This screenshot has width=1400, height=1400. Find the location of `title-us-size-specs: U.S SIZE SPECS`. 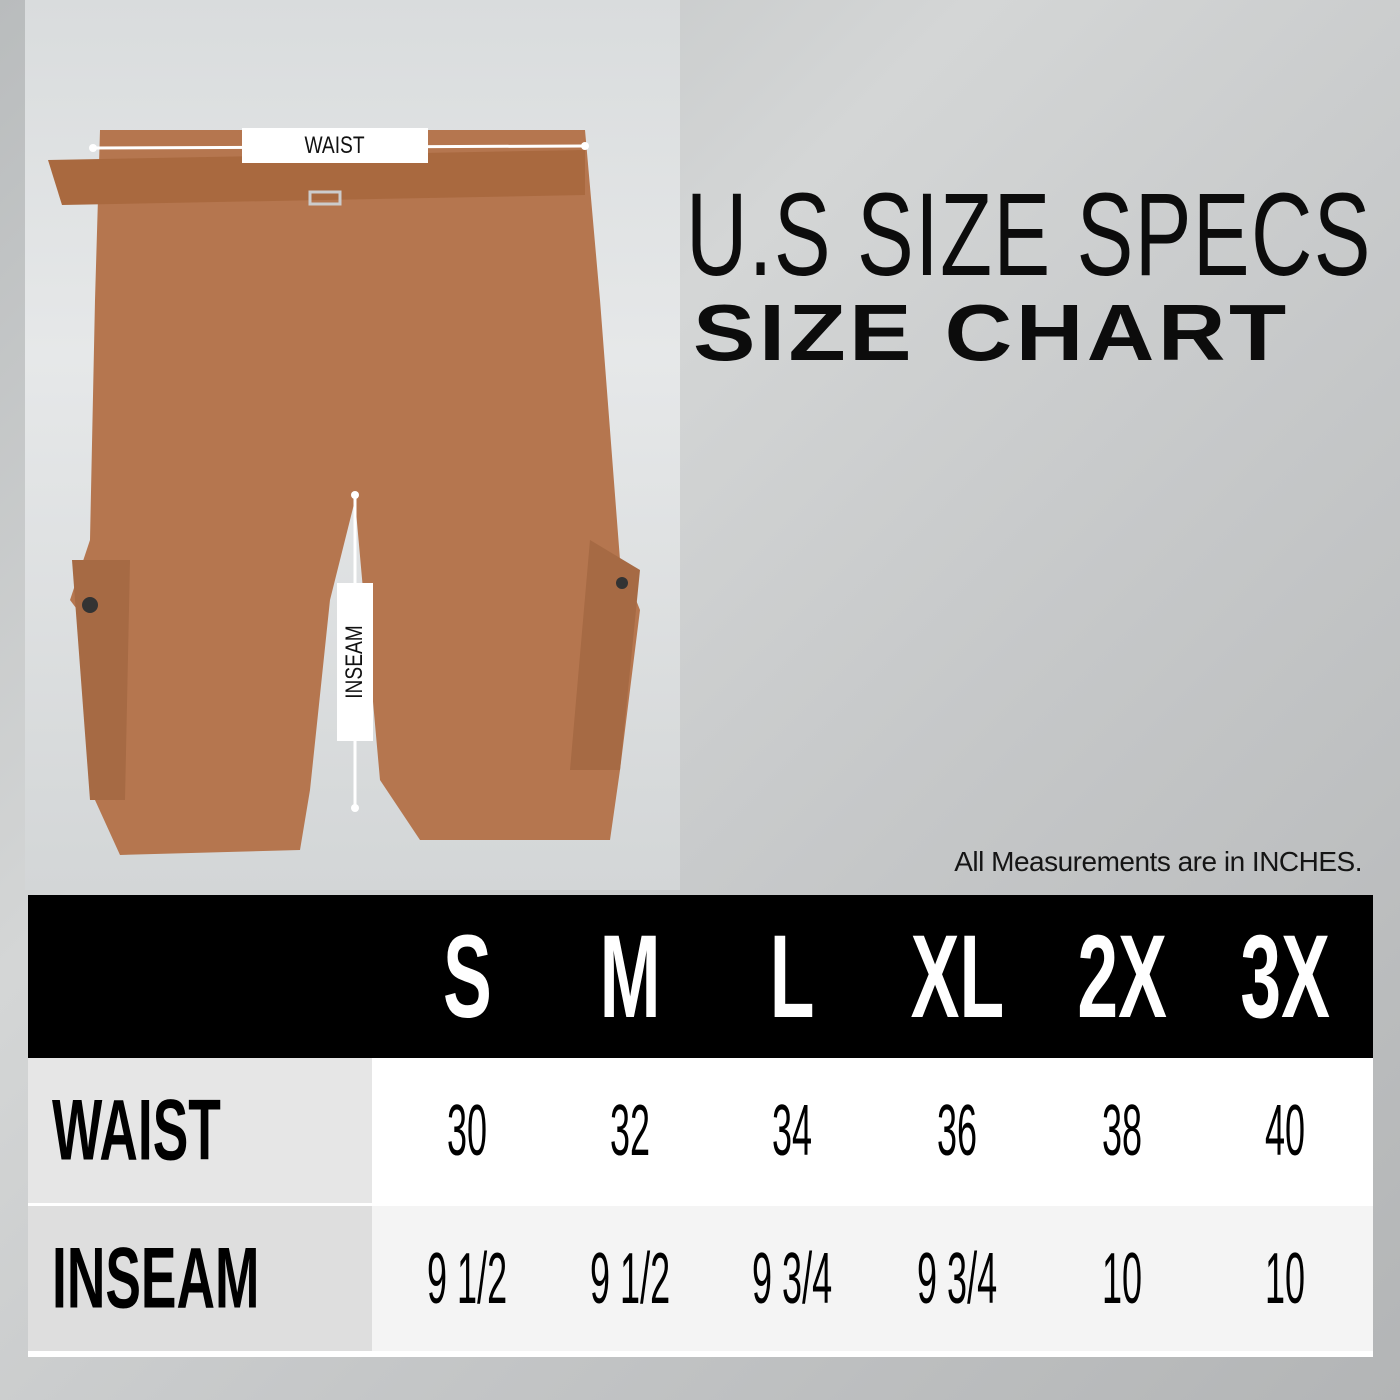

title-us-size-specs: U.S SIZE SPECS is located at coordinates (1029, 235).